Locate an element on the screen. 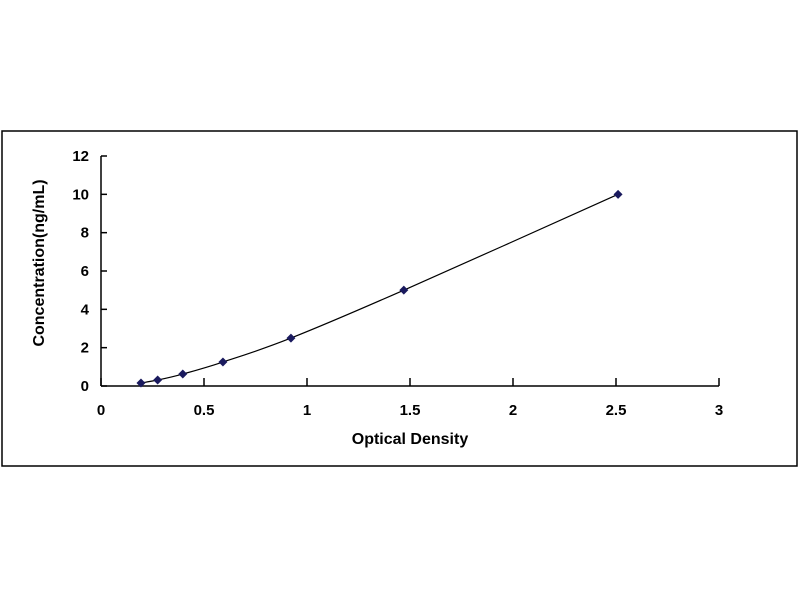 The width and height of the screenshot is (800, 600). x-tick-label: 2.5 is located at coordinates (616, 410).